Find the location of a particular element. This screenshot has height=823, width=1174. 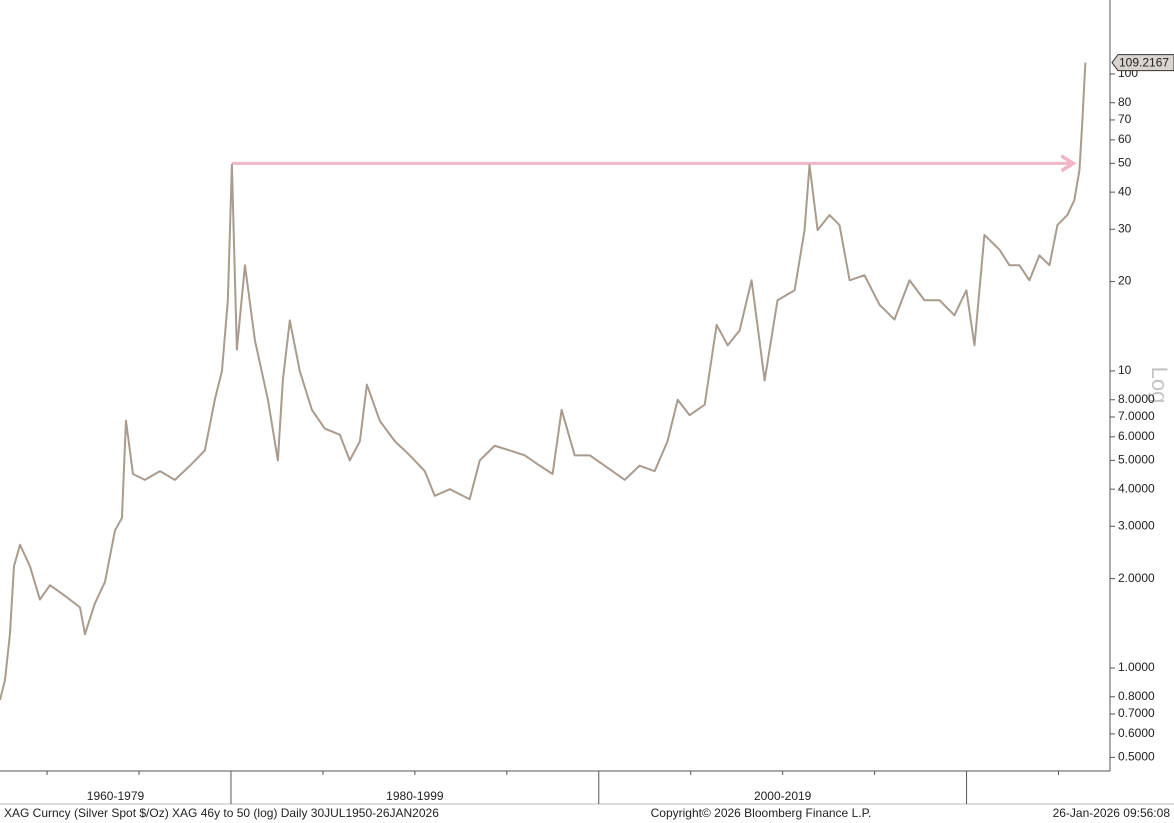

y-tick-label: 6.0000 is located at coordinates (1136, 436).